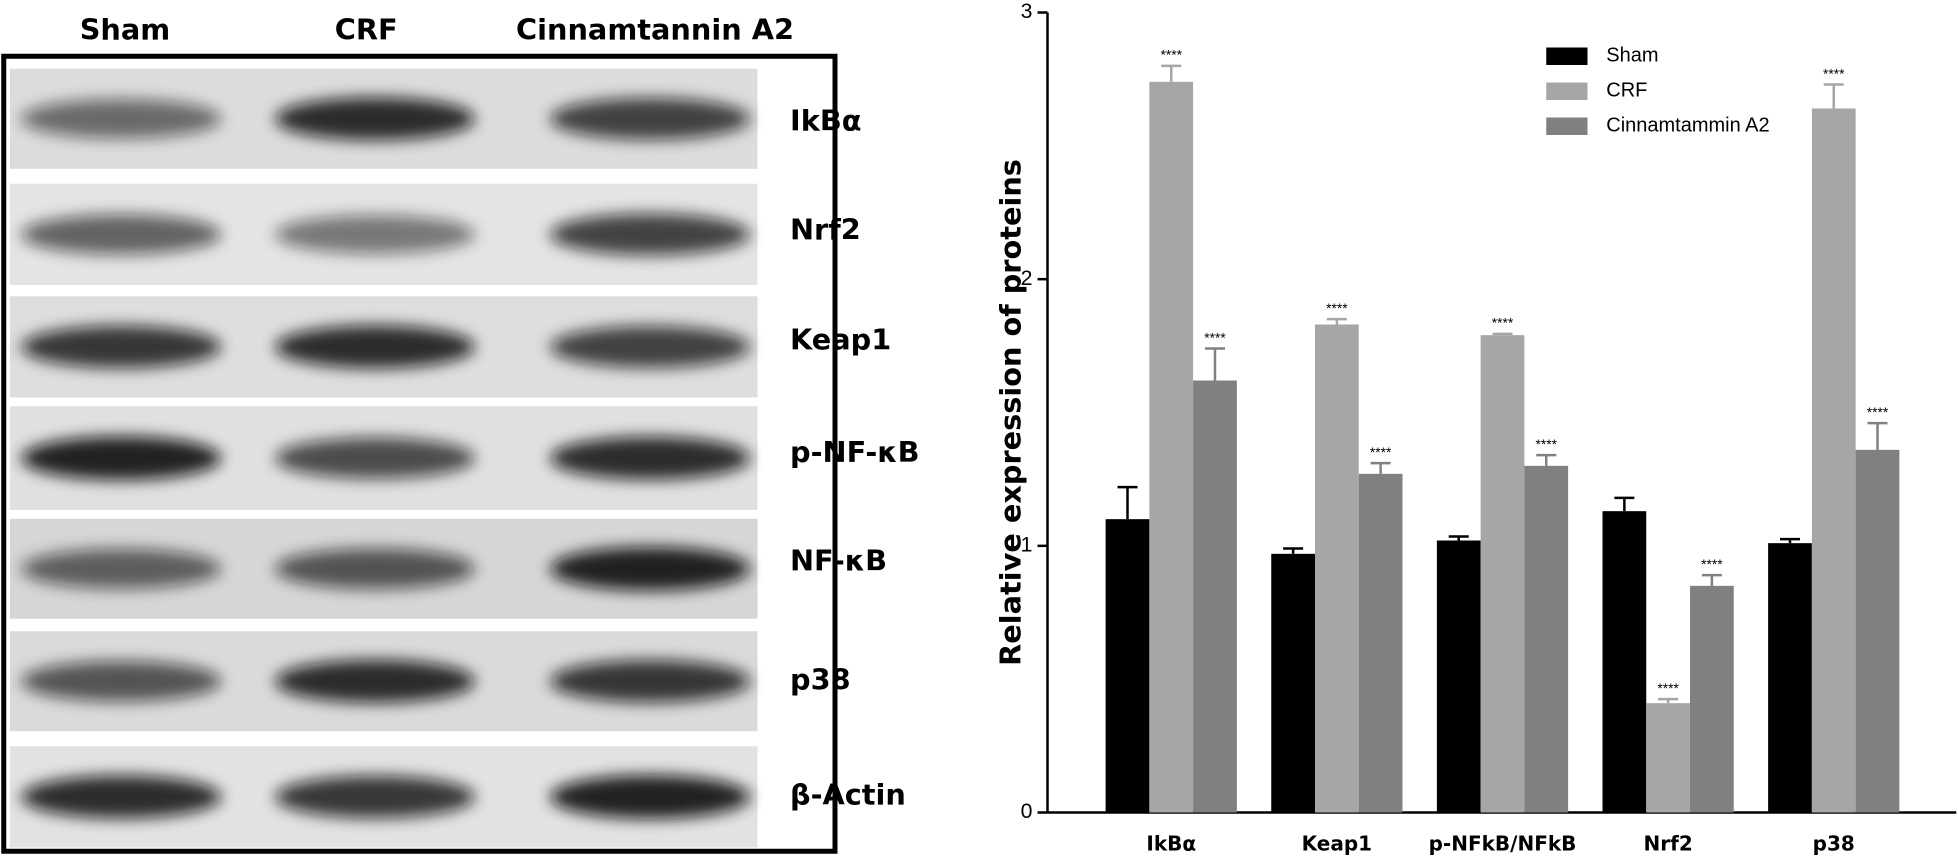 This screenshot has width=1958, height=864. Describe the element at coordinates (1337, 844) in the screenshot. I see `x-tick-label: Keap1` at that location.